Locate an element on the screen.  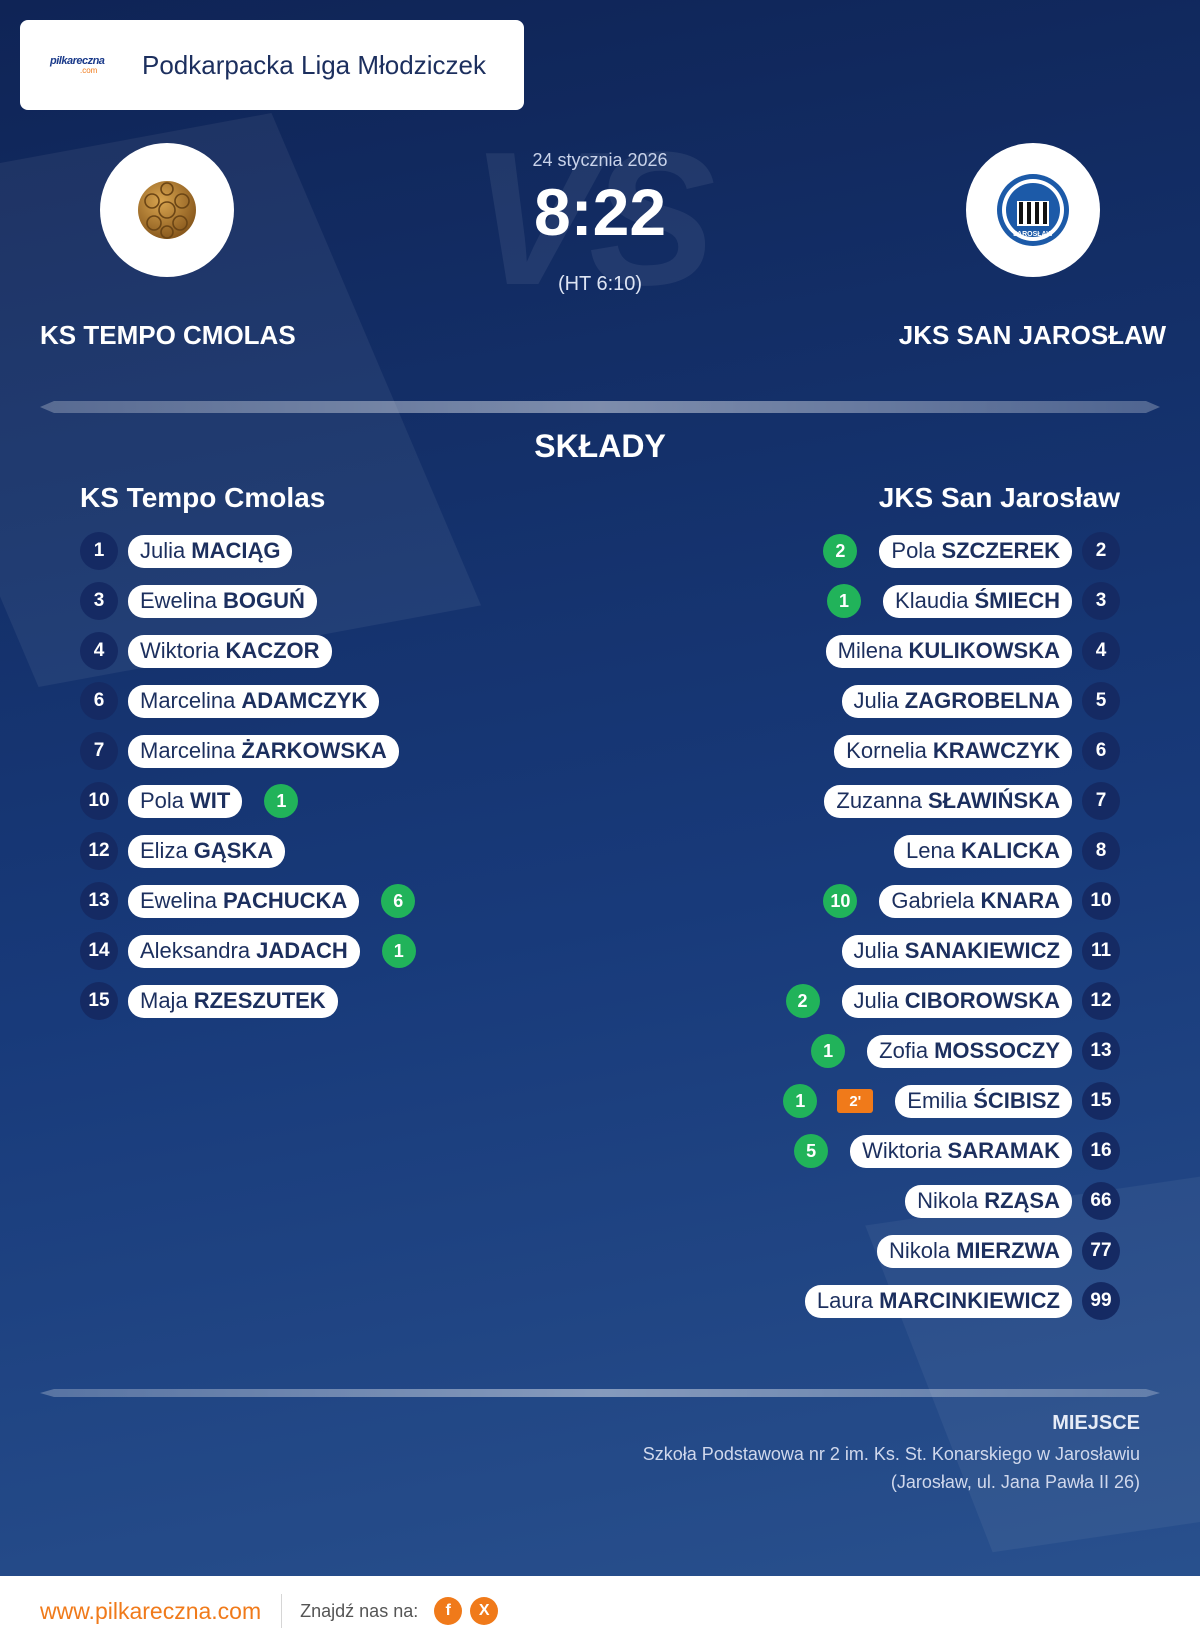
player-row: 2 Julia CIBOROWSKA 12 is located at coordinates (951, 1001).